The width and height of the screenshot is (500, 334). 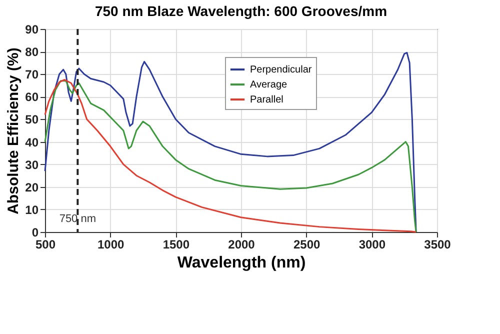 What do you see at coordinates (438, 245) in the screenshot?
I see `x-tick-label: 3500` at bounding box center [438, 245].